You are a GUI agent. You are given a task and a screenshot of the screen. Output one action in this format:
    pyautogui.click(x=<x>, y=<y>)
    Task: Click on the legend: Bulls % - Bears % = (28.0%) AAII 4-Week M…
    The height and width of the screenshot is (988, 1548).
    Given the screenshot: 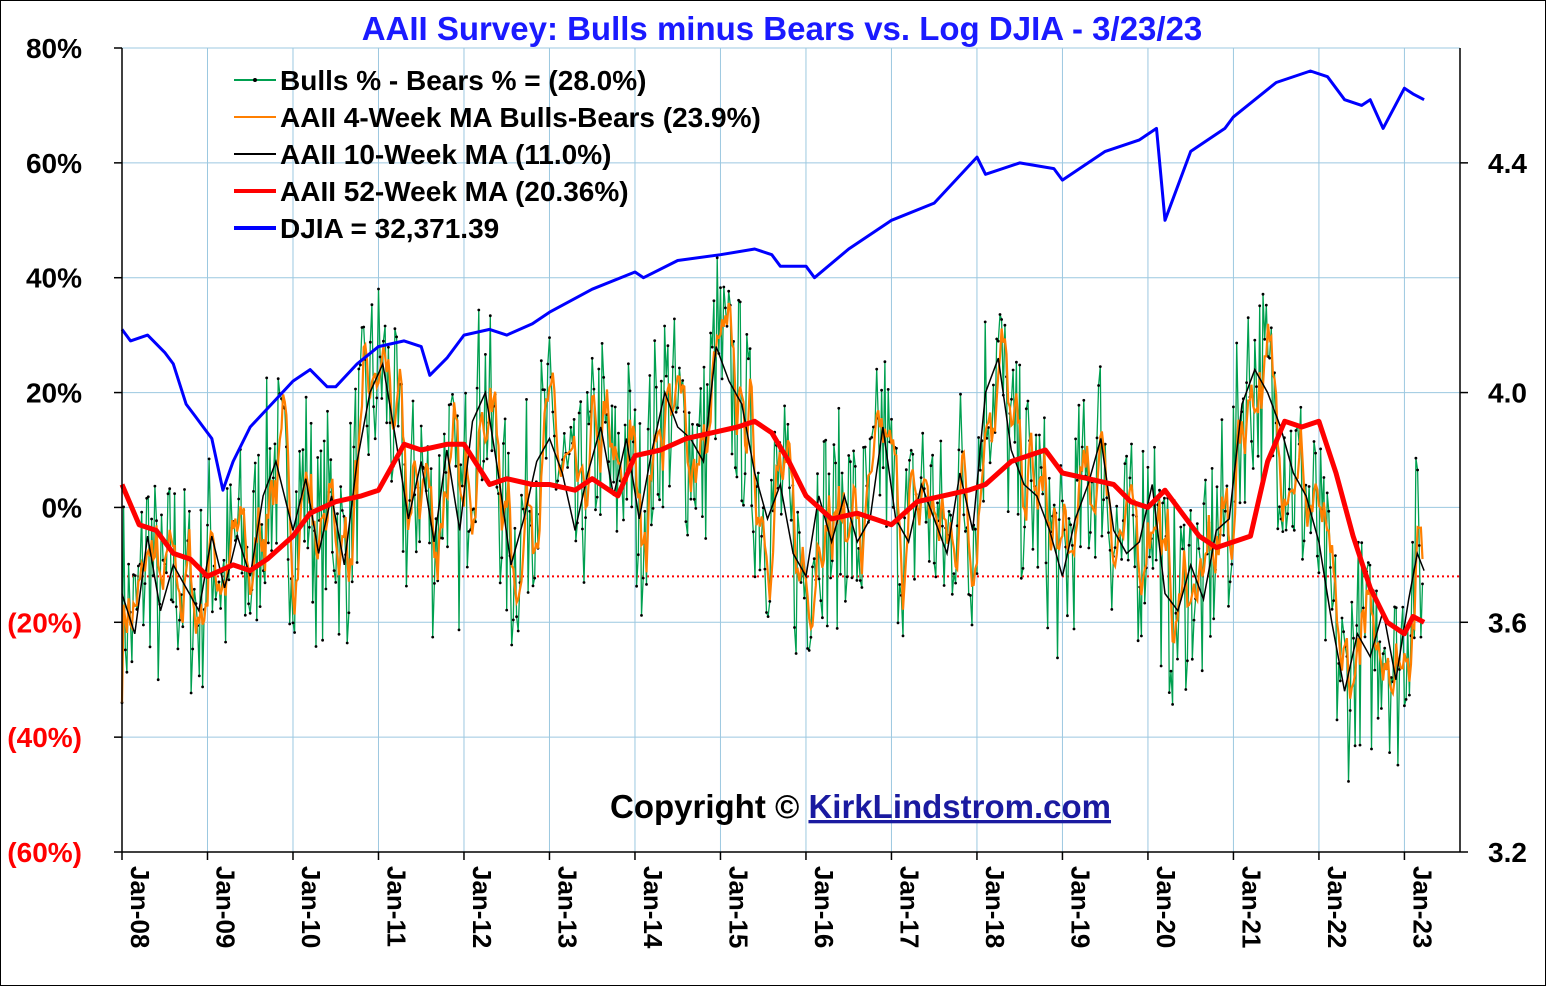 What is the action you would take?
    pyautogui.click(x=497, y=154)
    